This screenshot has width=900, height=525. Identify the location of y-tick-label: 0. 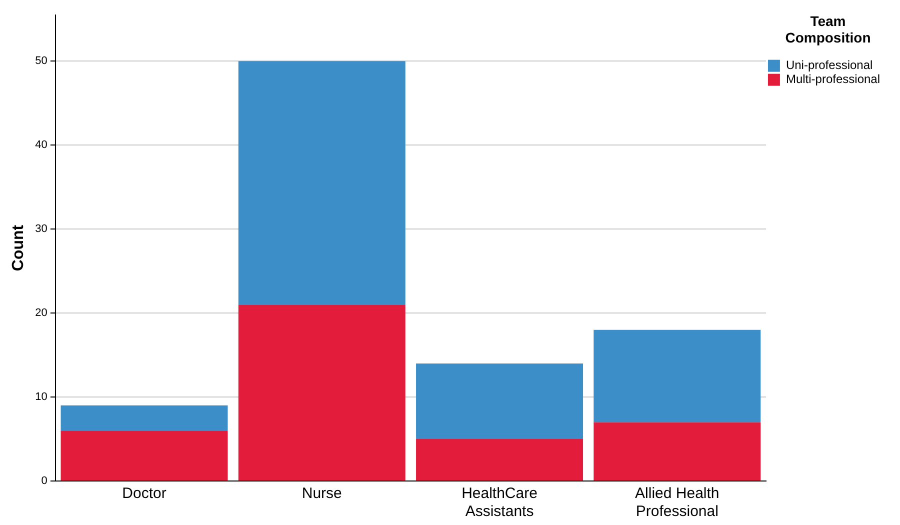
(44, 481).